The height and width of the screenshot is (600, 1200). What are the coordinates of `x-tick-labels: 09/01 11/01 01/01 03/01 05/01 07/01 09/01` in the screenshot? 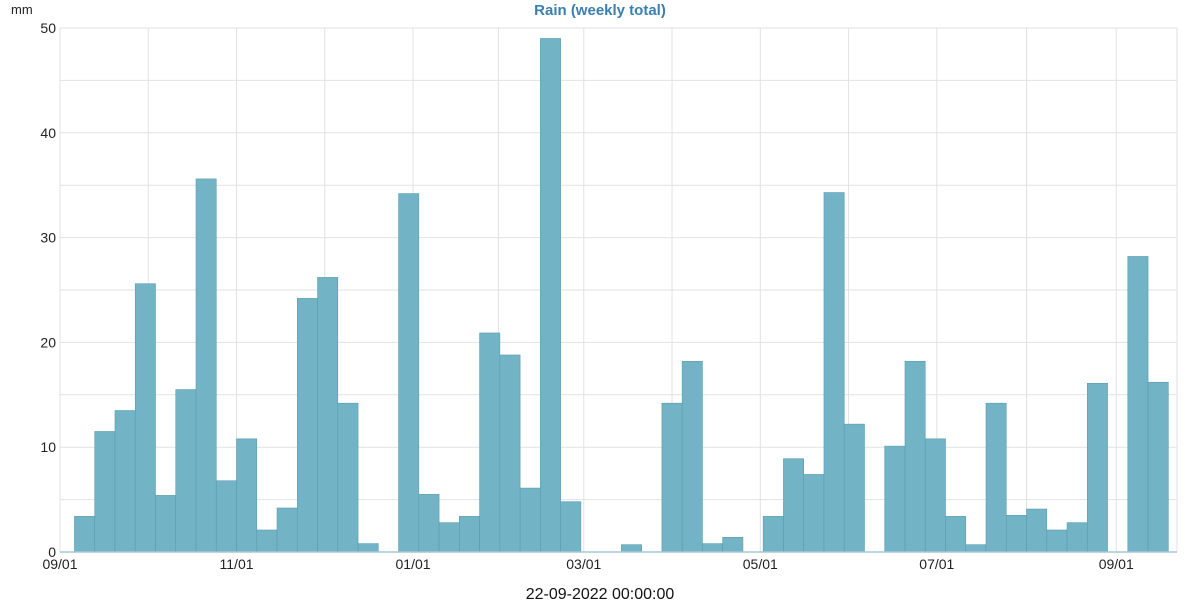 It's located at (587, 564).